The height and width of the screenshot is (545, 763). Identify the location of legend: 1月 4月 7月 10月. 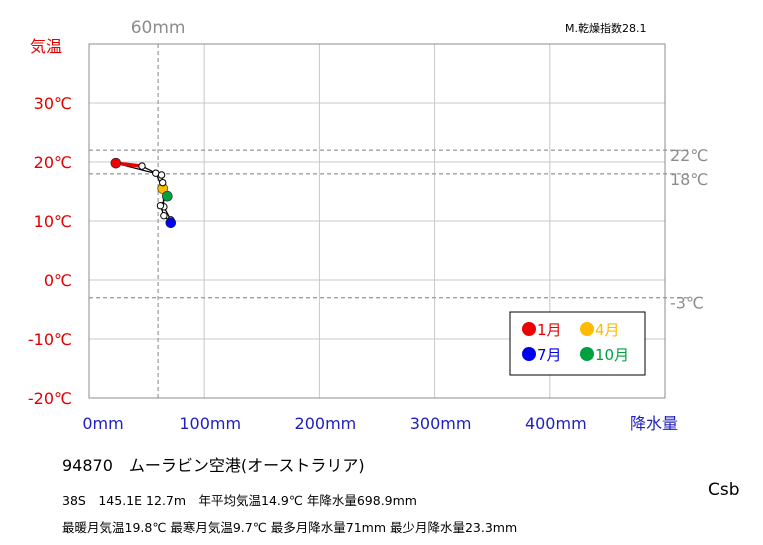
(577, 343).